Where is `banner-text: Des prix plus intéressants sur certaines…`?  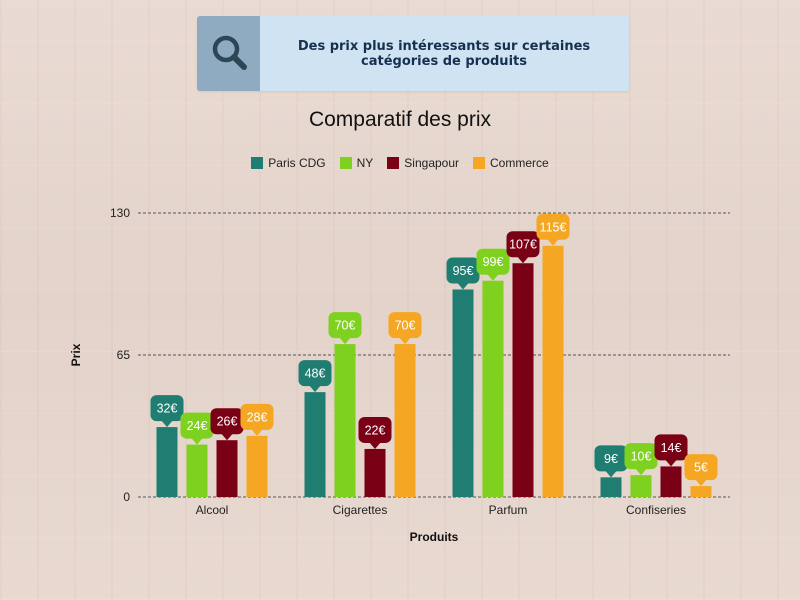
banner-text: Des prix plus intéressants sur certaines… is located at coordinates (444, 53).